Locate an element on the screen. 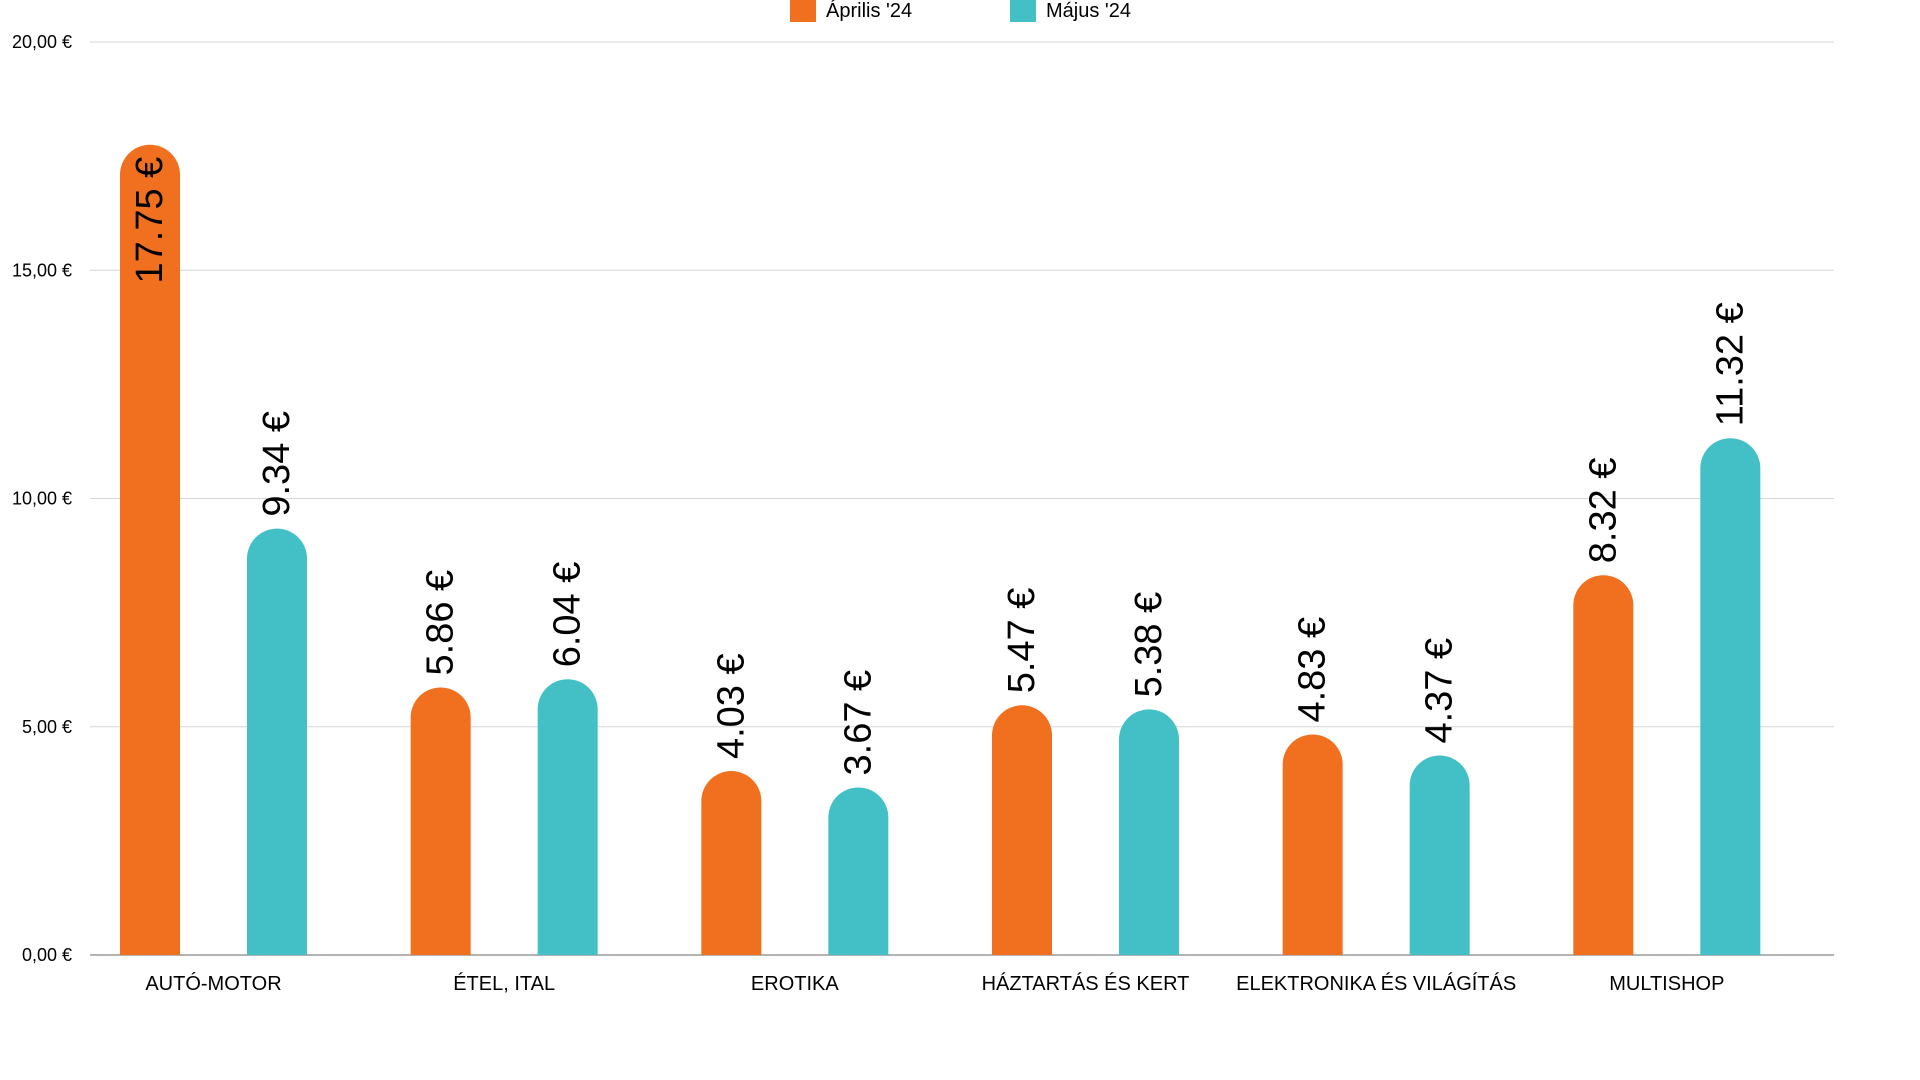 The width and height of the screenshot is (1920, 1080). legend-label: Május '24 is located at coordinates (1088, 11).